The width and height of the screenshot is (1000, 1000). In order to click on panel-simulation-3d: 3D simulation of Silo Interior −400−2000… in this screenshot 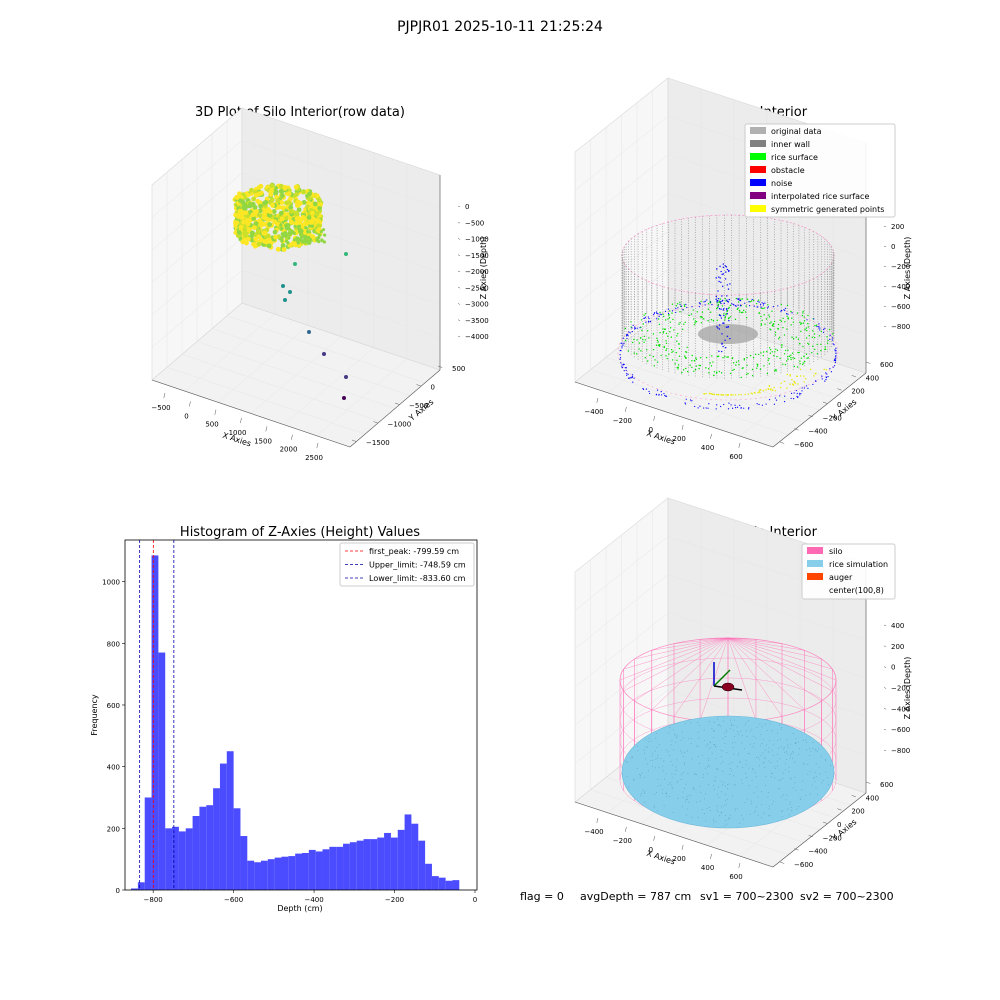, I will do `click(743, 689)`.